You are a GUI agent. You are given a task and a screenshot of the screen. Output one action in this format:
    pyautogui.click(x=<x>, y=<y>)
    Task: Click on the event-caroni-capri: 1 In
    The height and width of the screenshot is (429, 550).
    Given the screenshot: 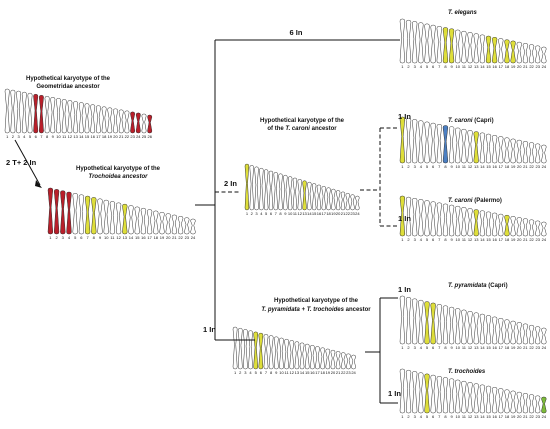 What is the action you would take?
    pyautogui.click(x=404, y=116)
    